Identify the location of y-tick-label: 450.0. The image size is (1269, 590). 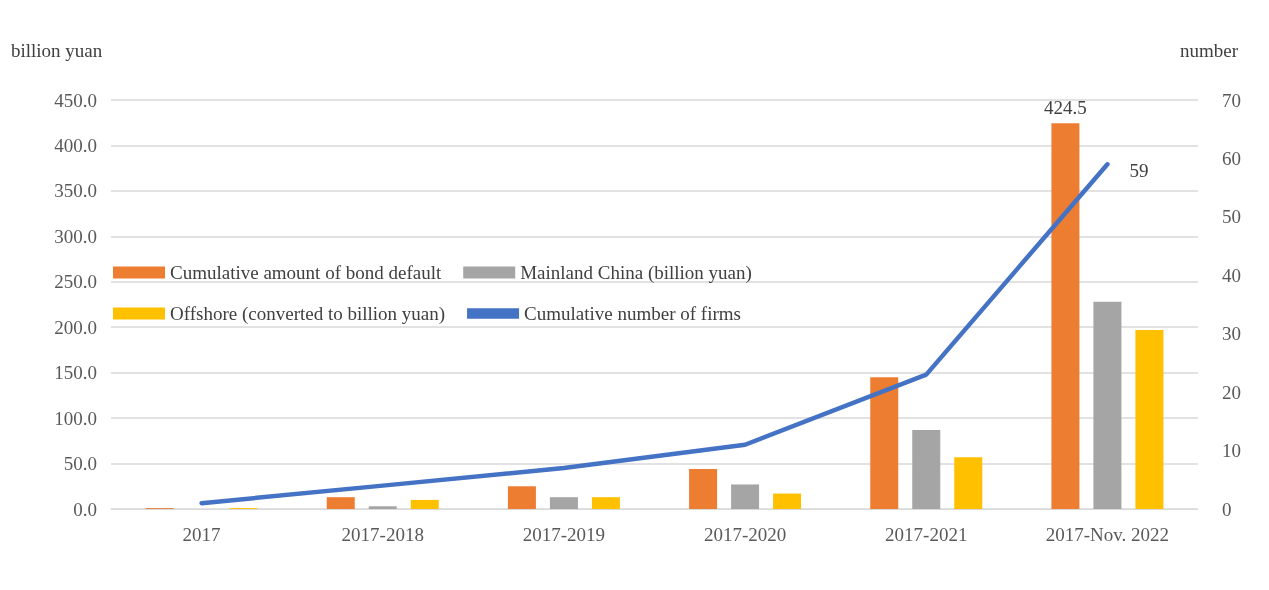
(75, 100).